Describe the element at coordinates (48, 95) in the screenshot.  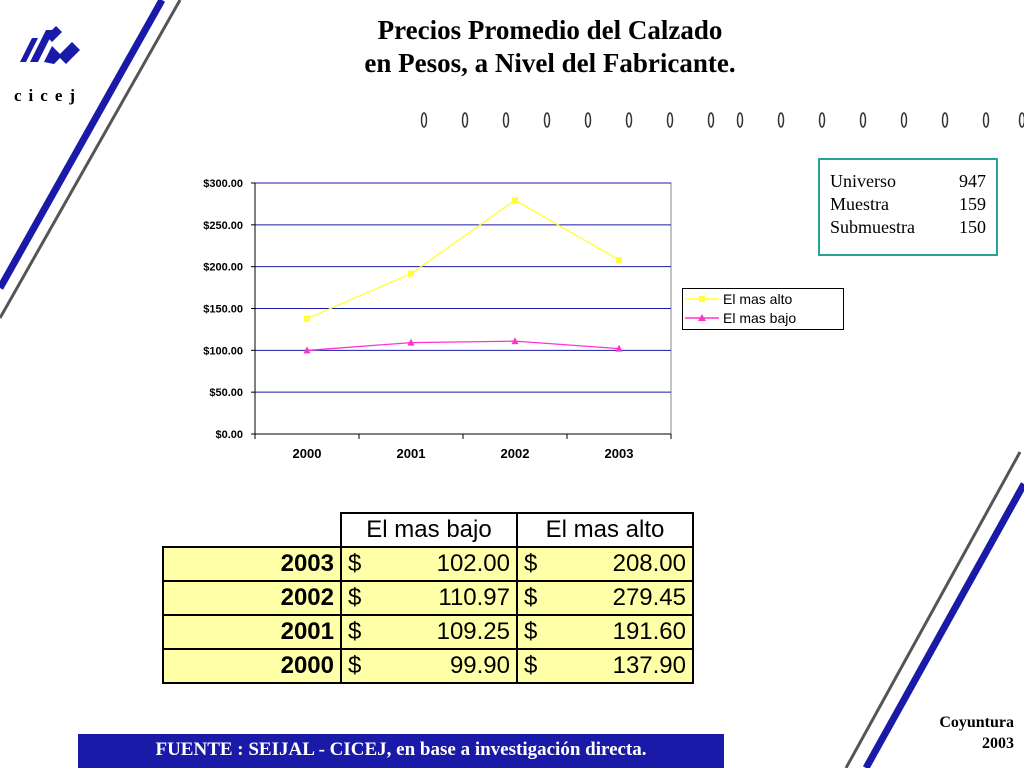
I see `logo-text: cicej` at that location.